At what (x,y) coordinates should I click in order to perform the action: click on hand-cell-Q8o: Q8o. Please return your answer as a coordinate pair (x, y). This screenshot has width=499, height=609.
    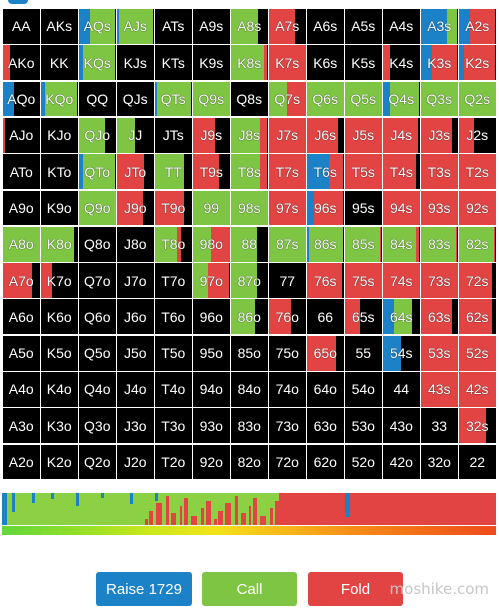
    Looking at the image, I should click on (97, 244).